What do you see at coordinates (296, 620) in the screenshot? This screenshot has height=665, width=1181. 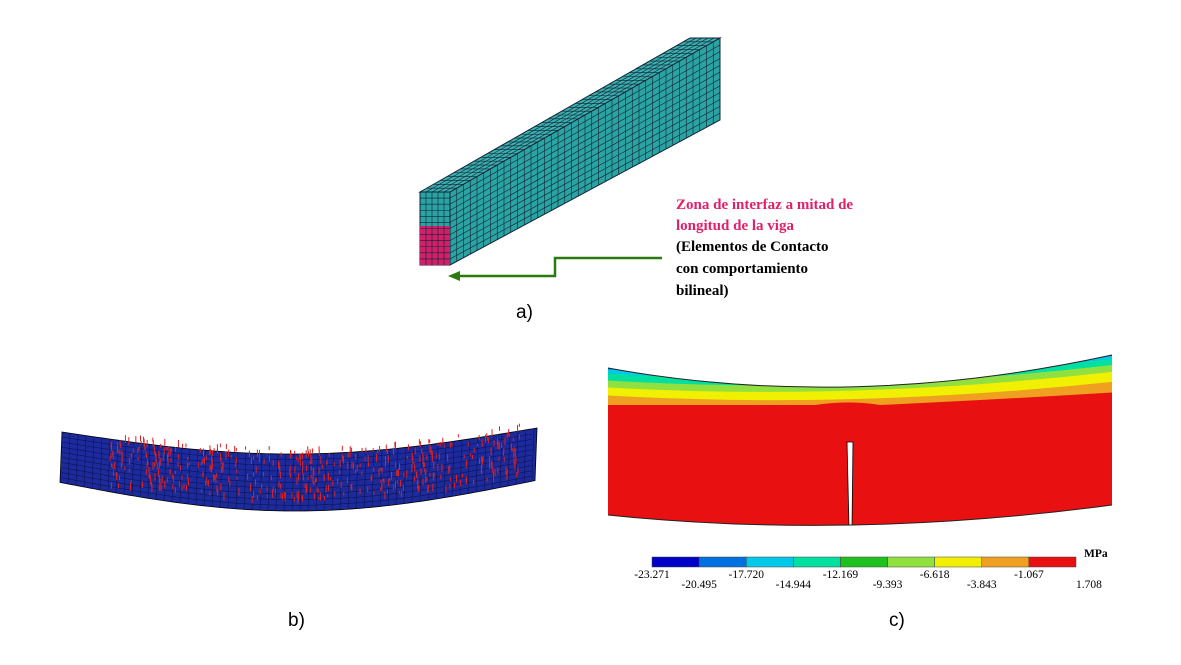 I see `panel-label: b)` at bounding box center [296, 620].